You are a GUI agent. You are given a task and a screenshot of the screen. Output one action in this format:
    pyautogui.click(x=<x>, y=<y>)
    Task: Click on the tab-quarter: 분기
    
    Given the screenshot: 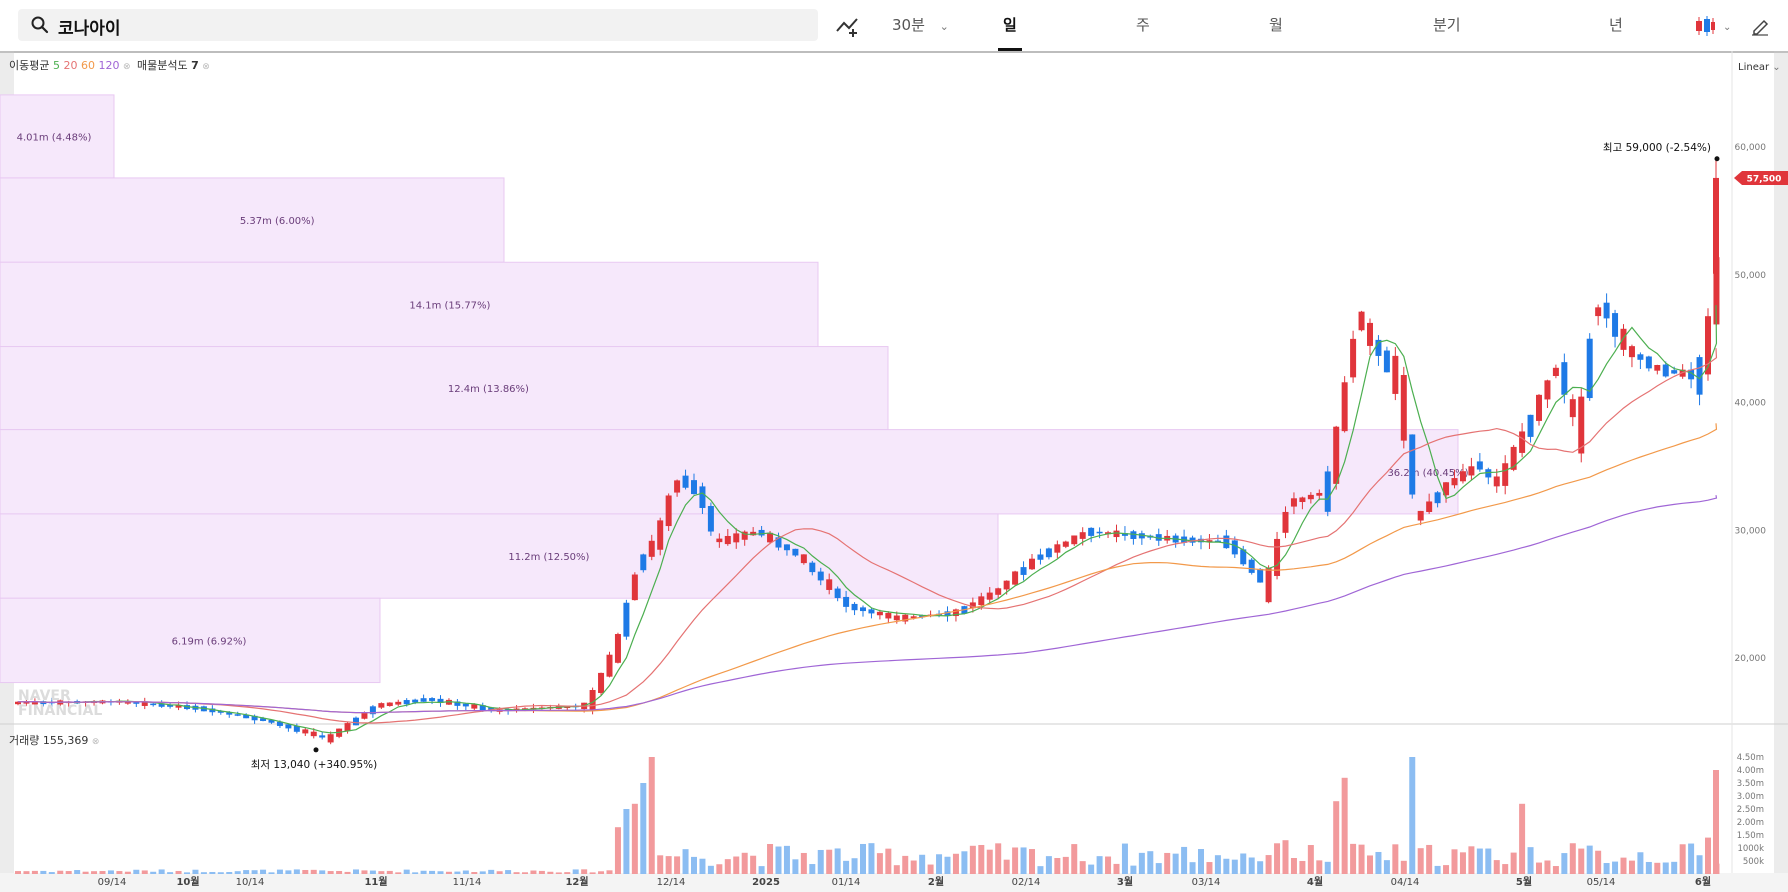 What is the action you would take?
    pyautogui.click(x=1447, y=25)
    